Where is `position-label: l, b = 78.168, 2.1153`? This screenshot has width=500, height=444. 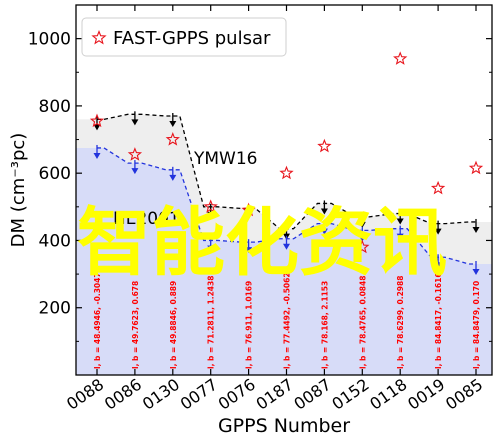 position-label: l, b = 78.168, 2.1153 is located at coordinates (324, 325).